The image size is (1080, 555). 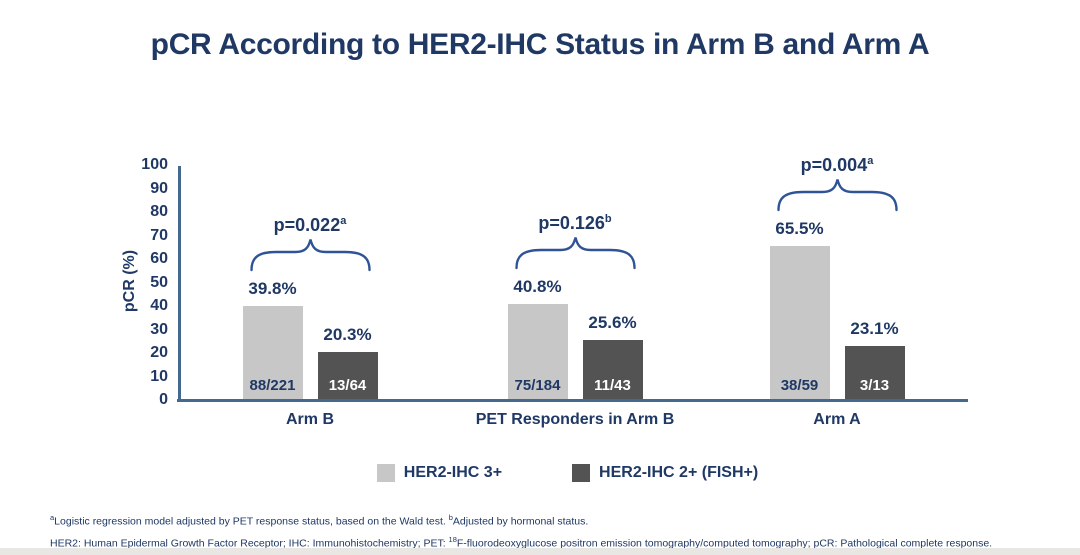 What do you see at coordinates (159, 188) in the screenshot?
I see `y-tick-label: 90` at bounding box center [159, 188].